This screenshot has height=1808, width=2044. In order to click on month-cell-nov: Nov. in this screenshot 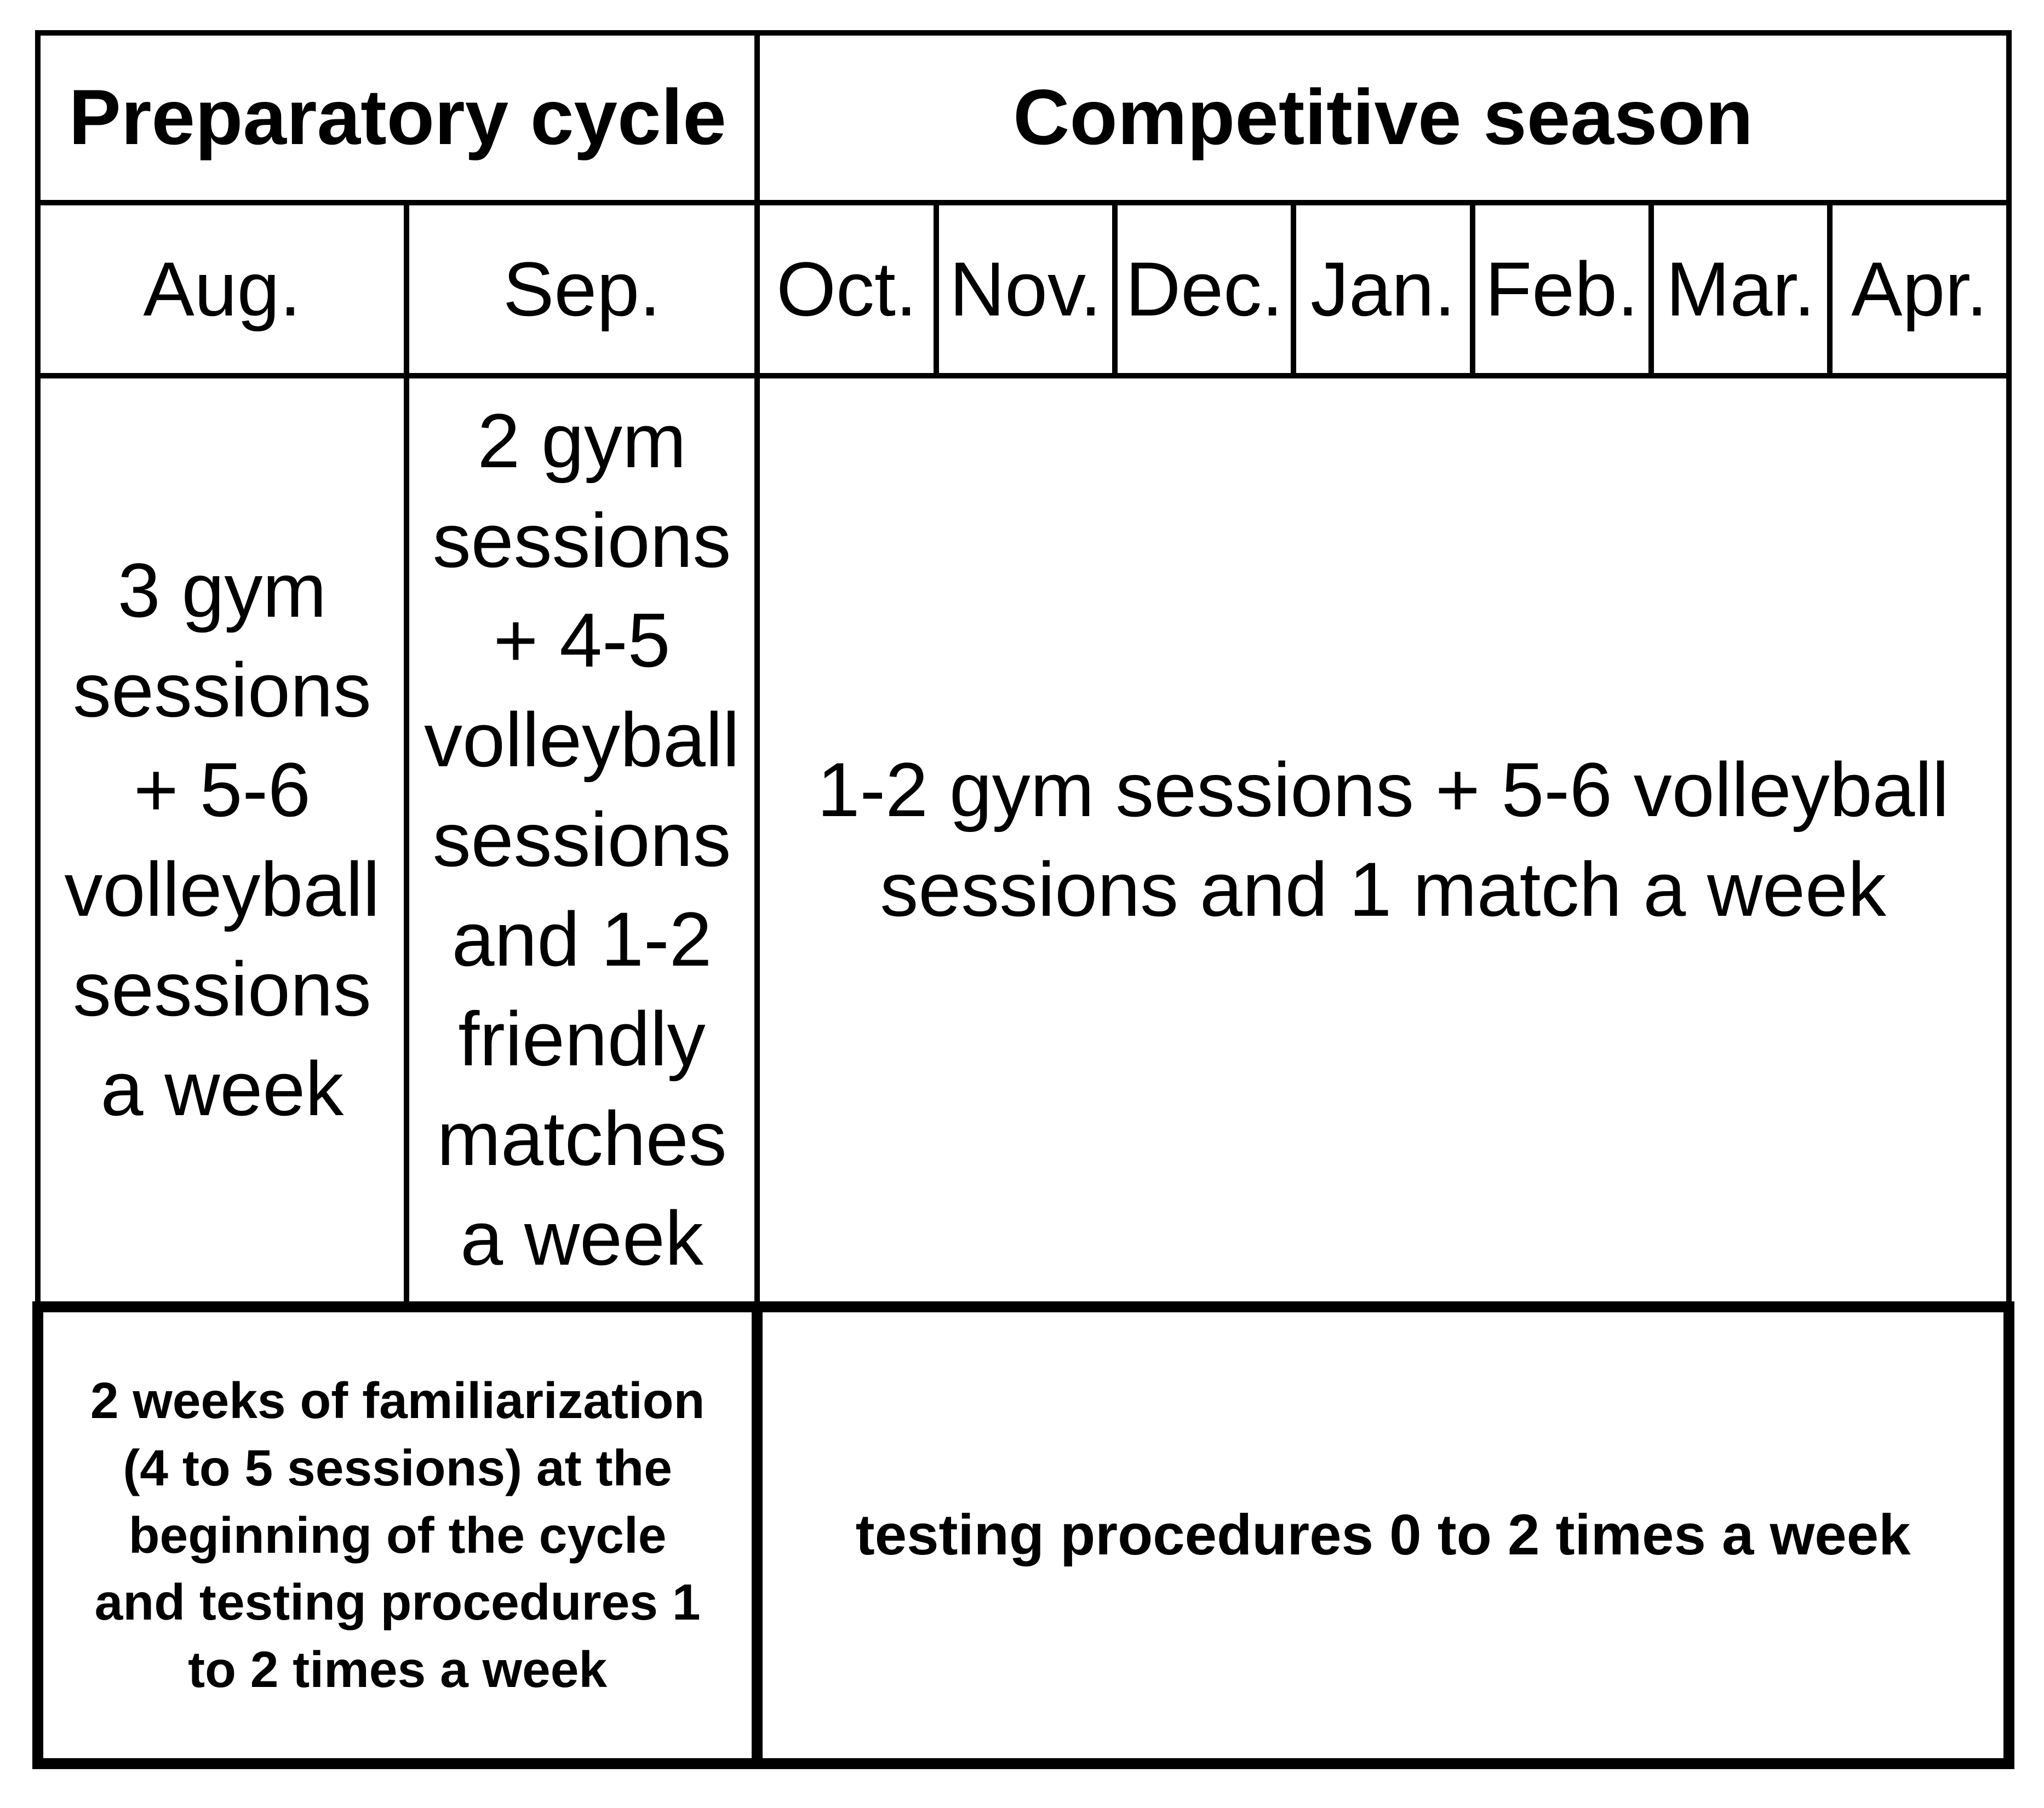, I will do `click(1025, 288)`.